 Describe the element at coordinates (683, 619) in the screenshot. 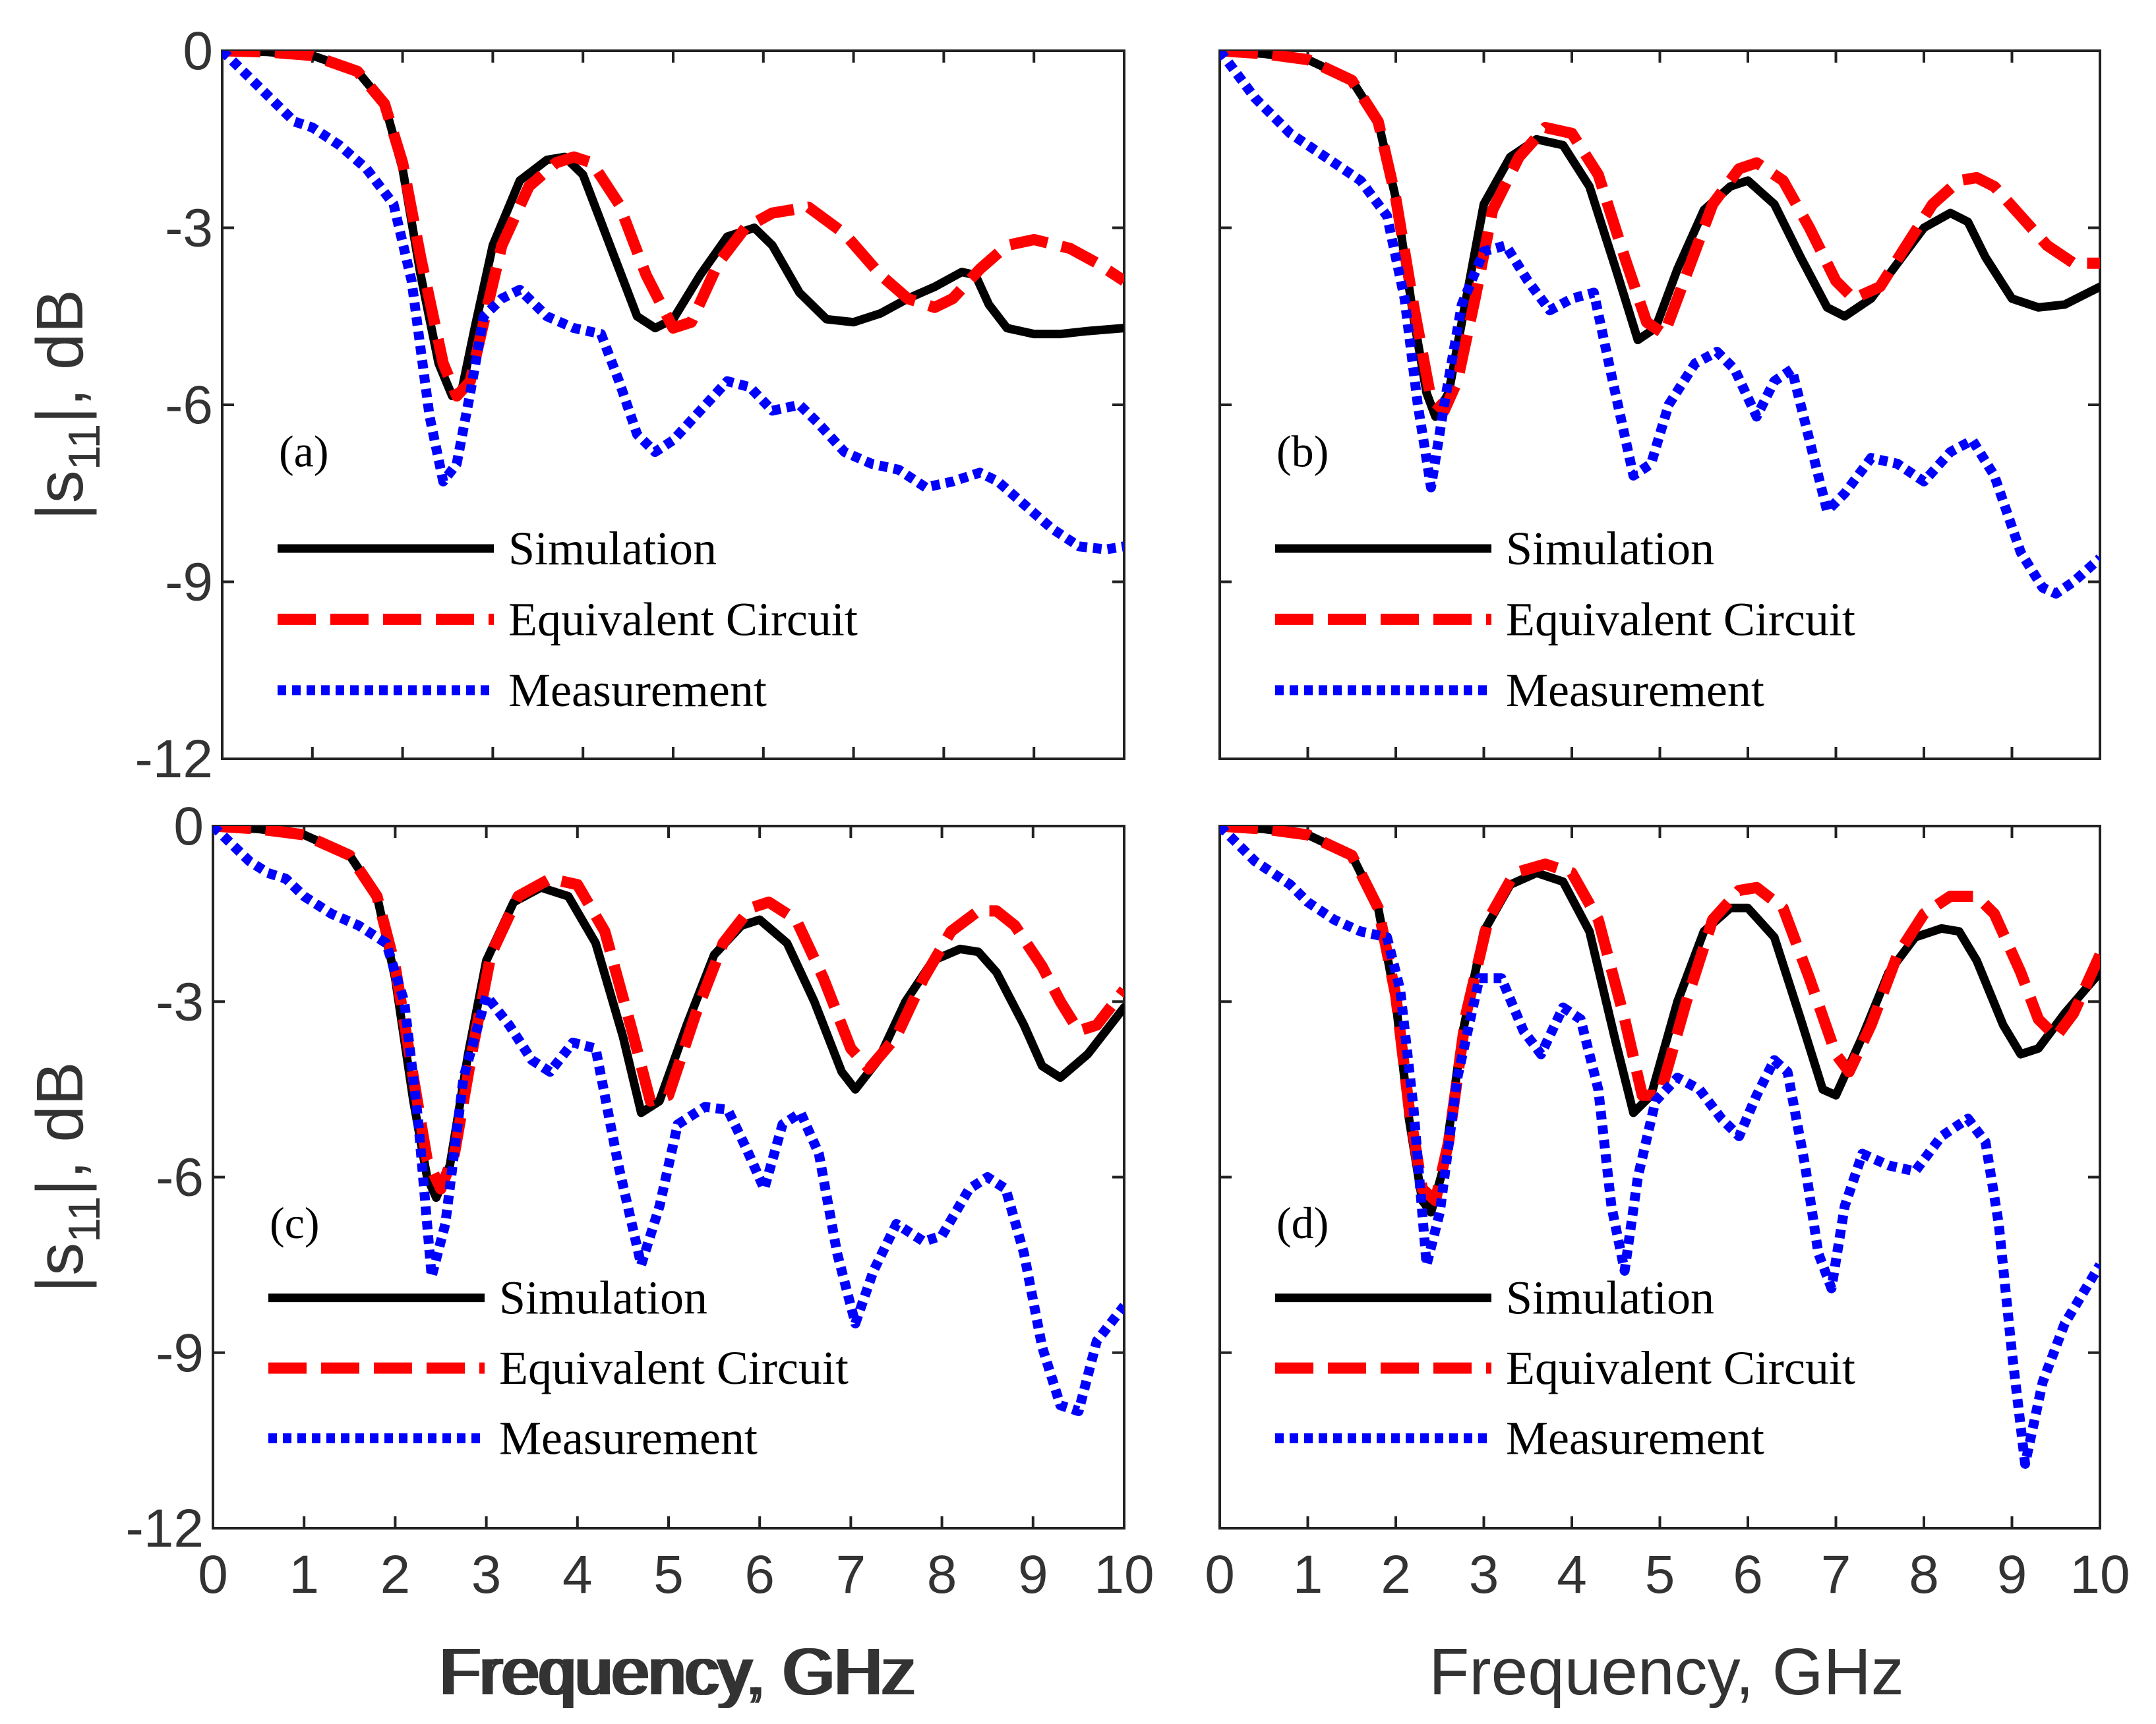

I see `panel-a-legend-label: Equivalent Circuit` at that location.